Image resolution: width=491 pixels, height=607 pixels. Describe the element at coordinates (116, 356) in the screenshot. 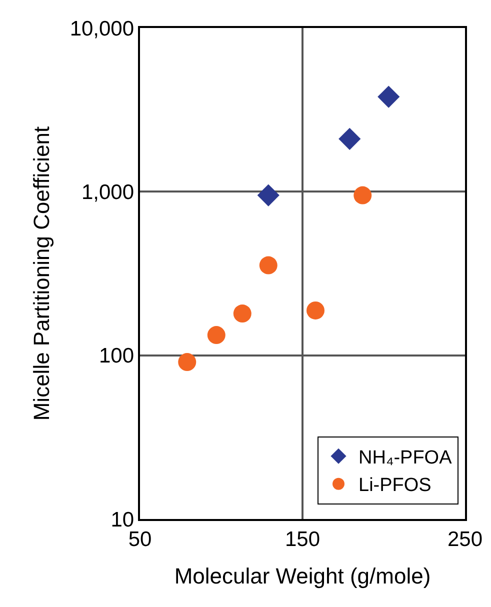

I see `y-tick-label: 100` at that location.